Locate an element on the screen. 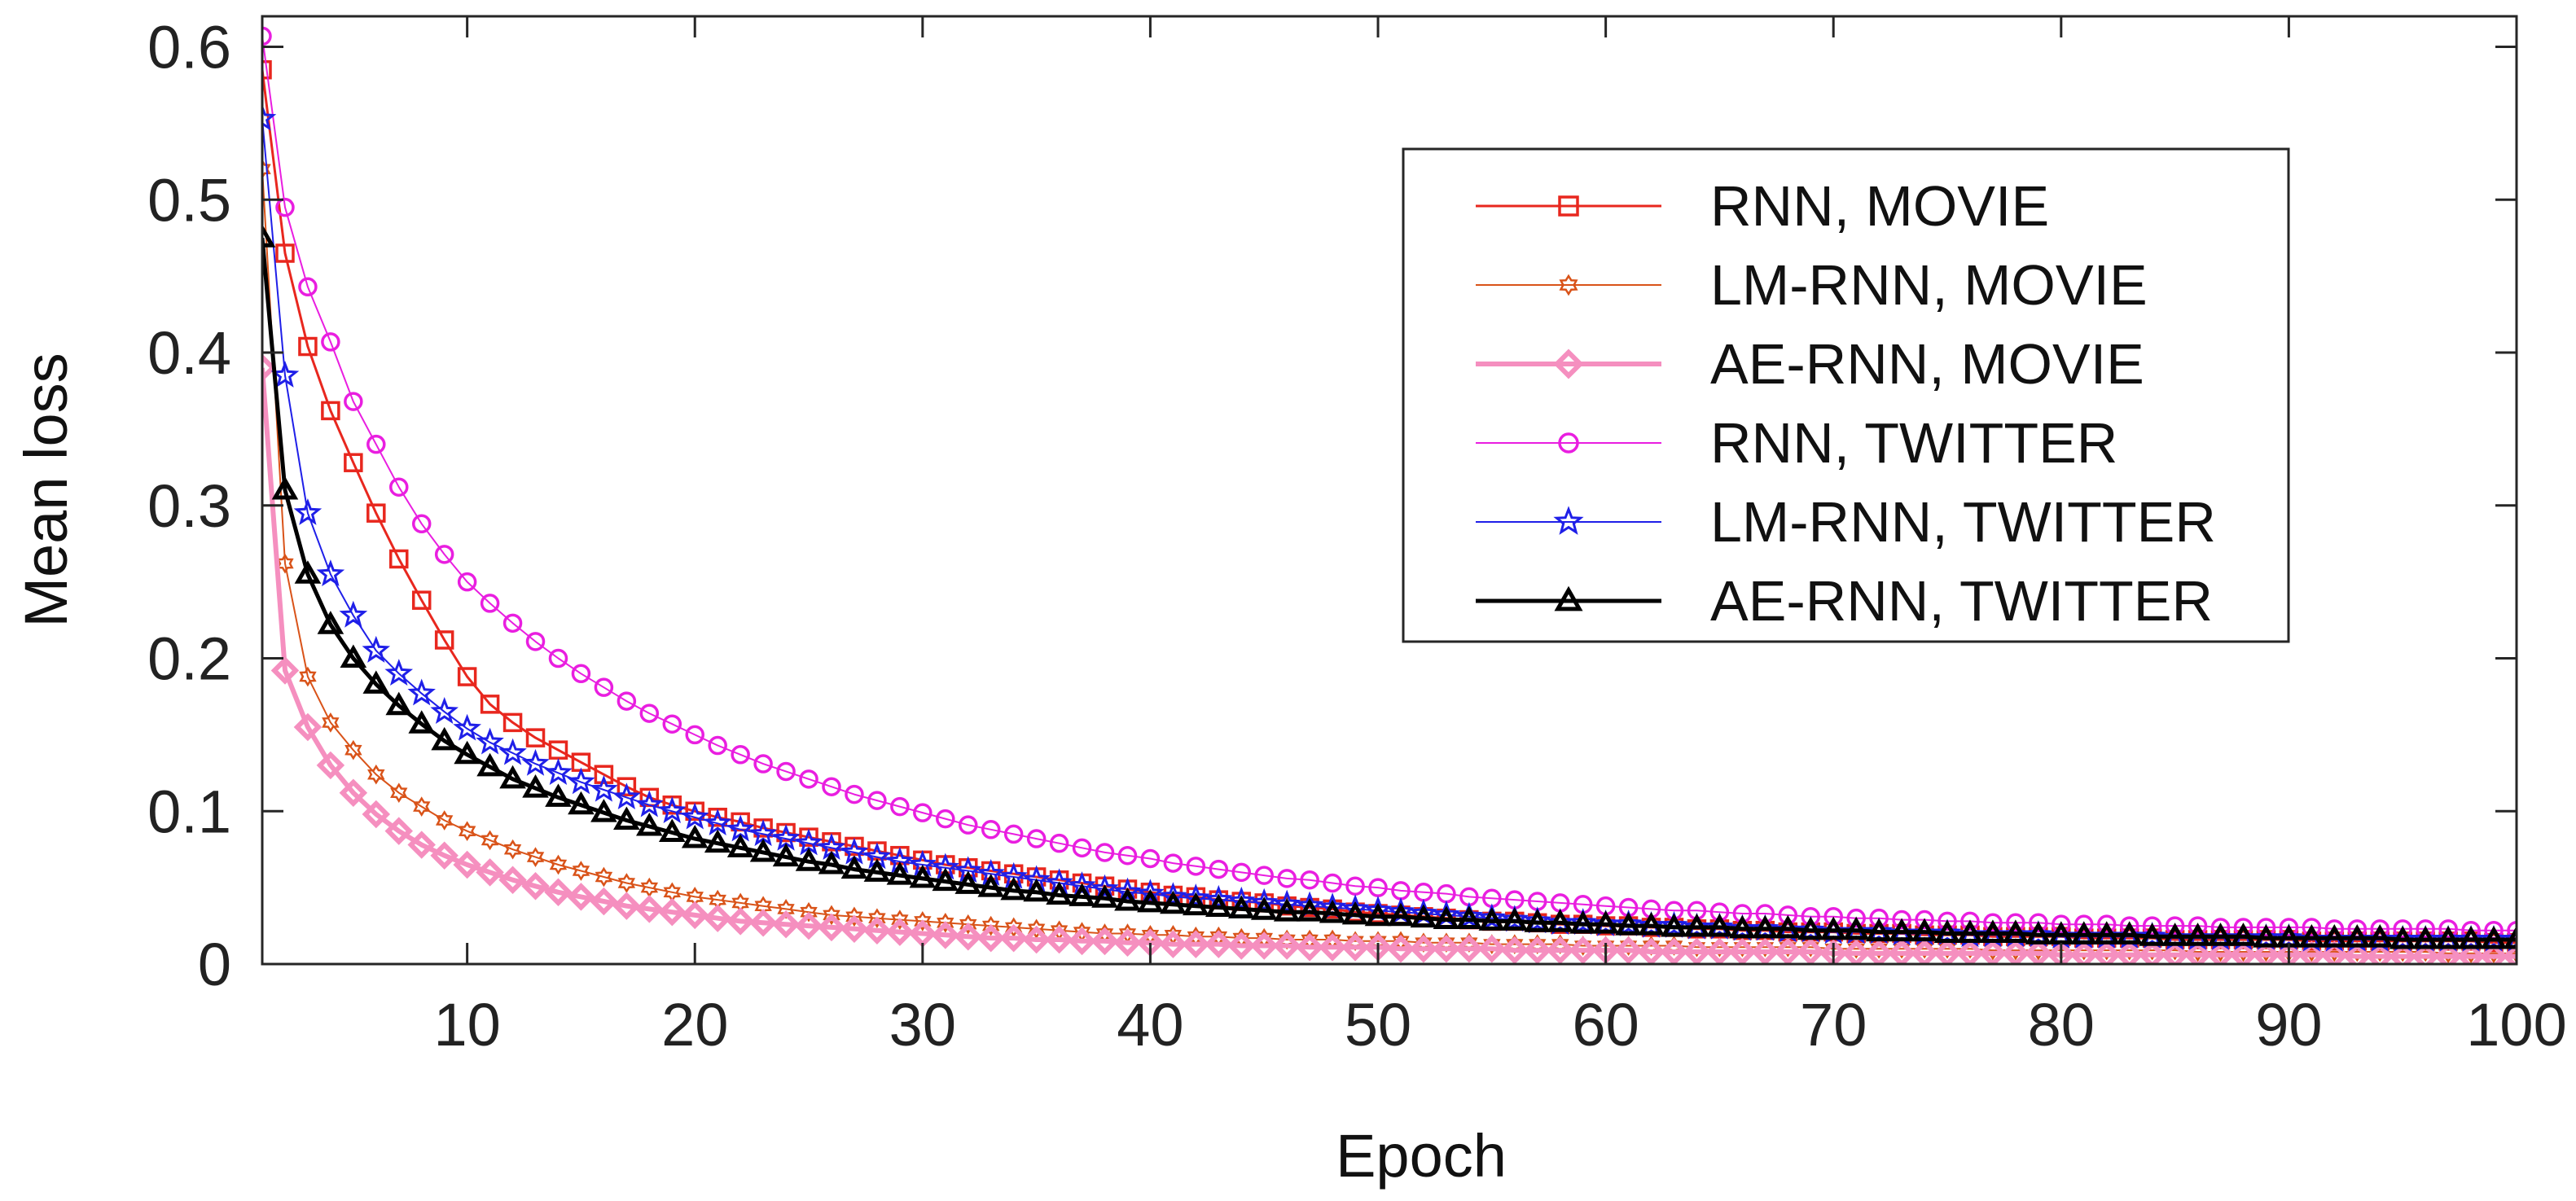 Image resolution: width=2576 pixels, height=1201 pixels. legend-entry: AE-RNN, TWITTER is located at coordinates (1845, 601).